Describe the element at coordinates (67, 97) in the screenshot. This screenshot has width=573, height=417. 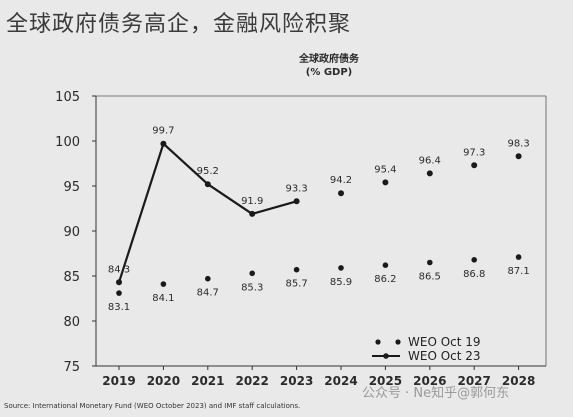
I see `y-tick-label: 105` at that location.